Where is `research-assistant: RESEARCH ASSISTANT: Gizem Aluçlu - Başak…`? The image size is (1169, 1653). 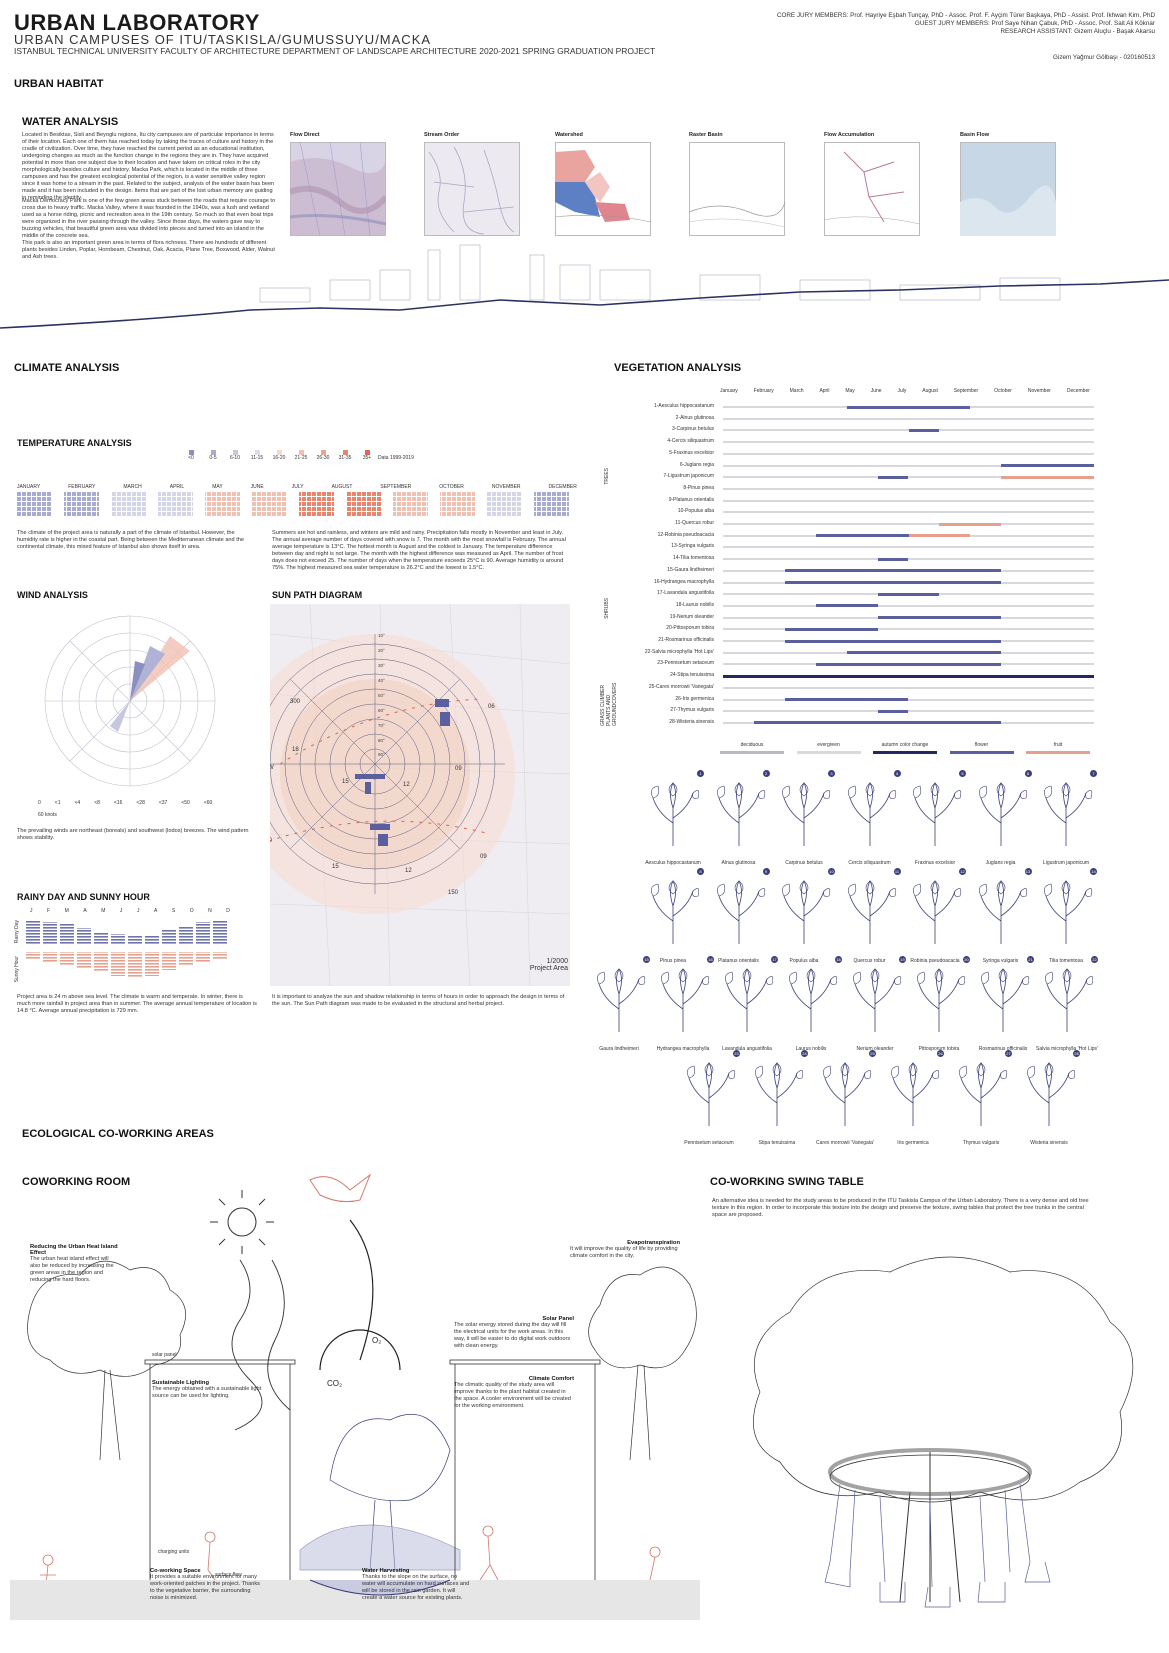 research-assistant: RESEARCH ASSISTANT: Gizem Aluçlu - Başak… is located at coordinates (1077, 31).